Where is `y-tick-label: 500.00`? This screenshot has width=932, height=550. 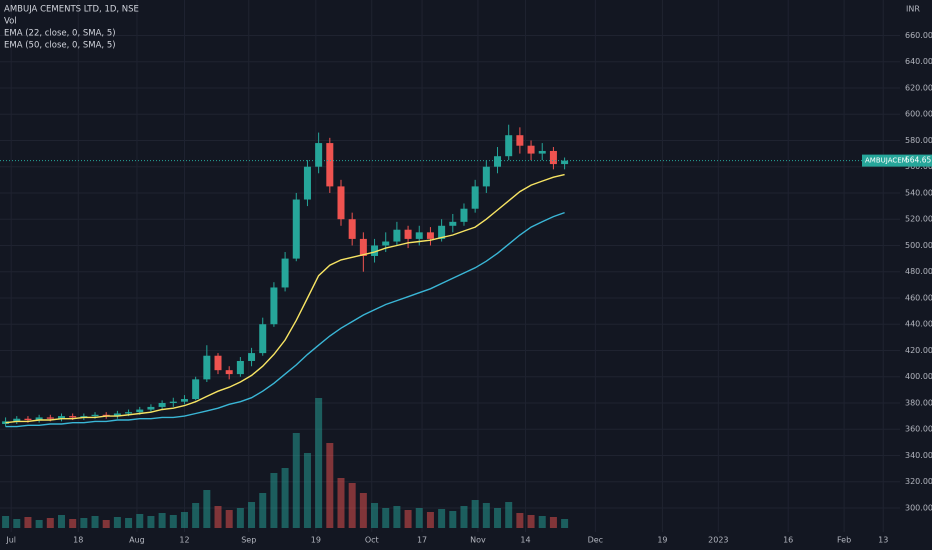
y-tick-label: 500.00 is located at coordinates (918, 245).